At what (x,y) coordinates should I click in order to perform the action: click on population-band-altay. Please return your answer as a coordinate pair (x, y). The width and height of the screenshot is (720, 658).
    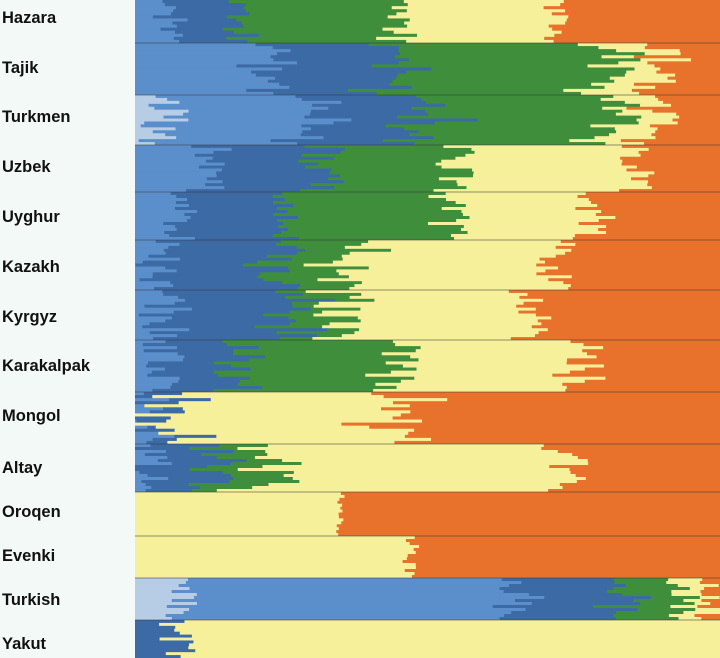
    Looking at the image, I should click on (427, 468).